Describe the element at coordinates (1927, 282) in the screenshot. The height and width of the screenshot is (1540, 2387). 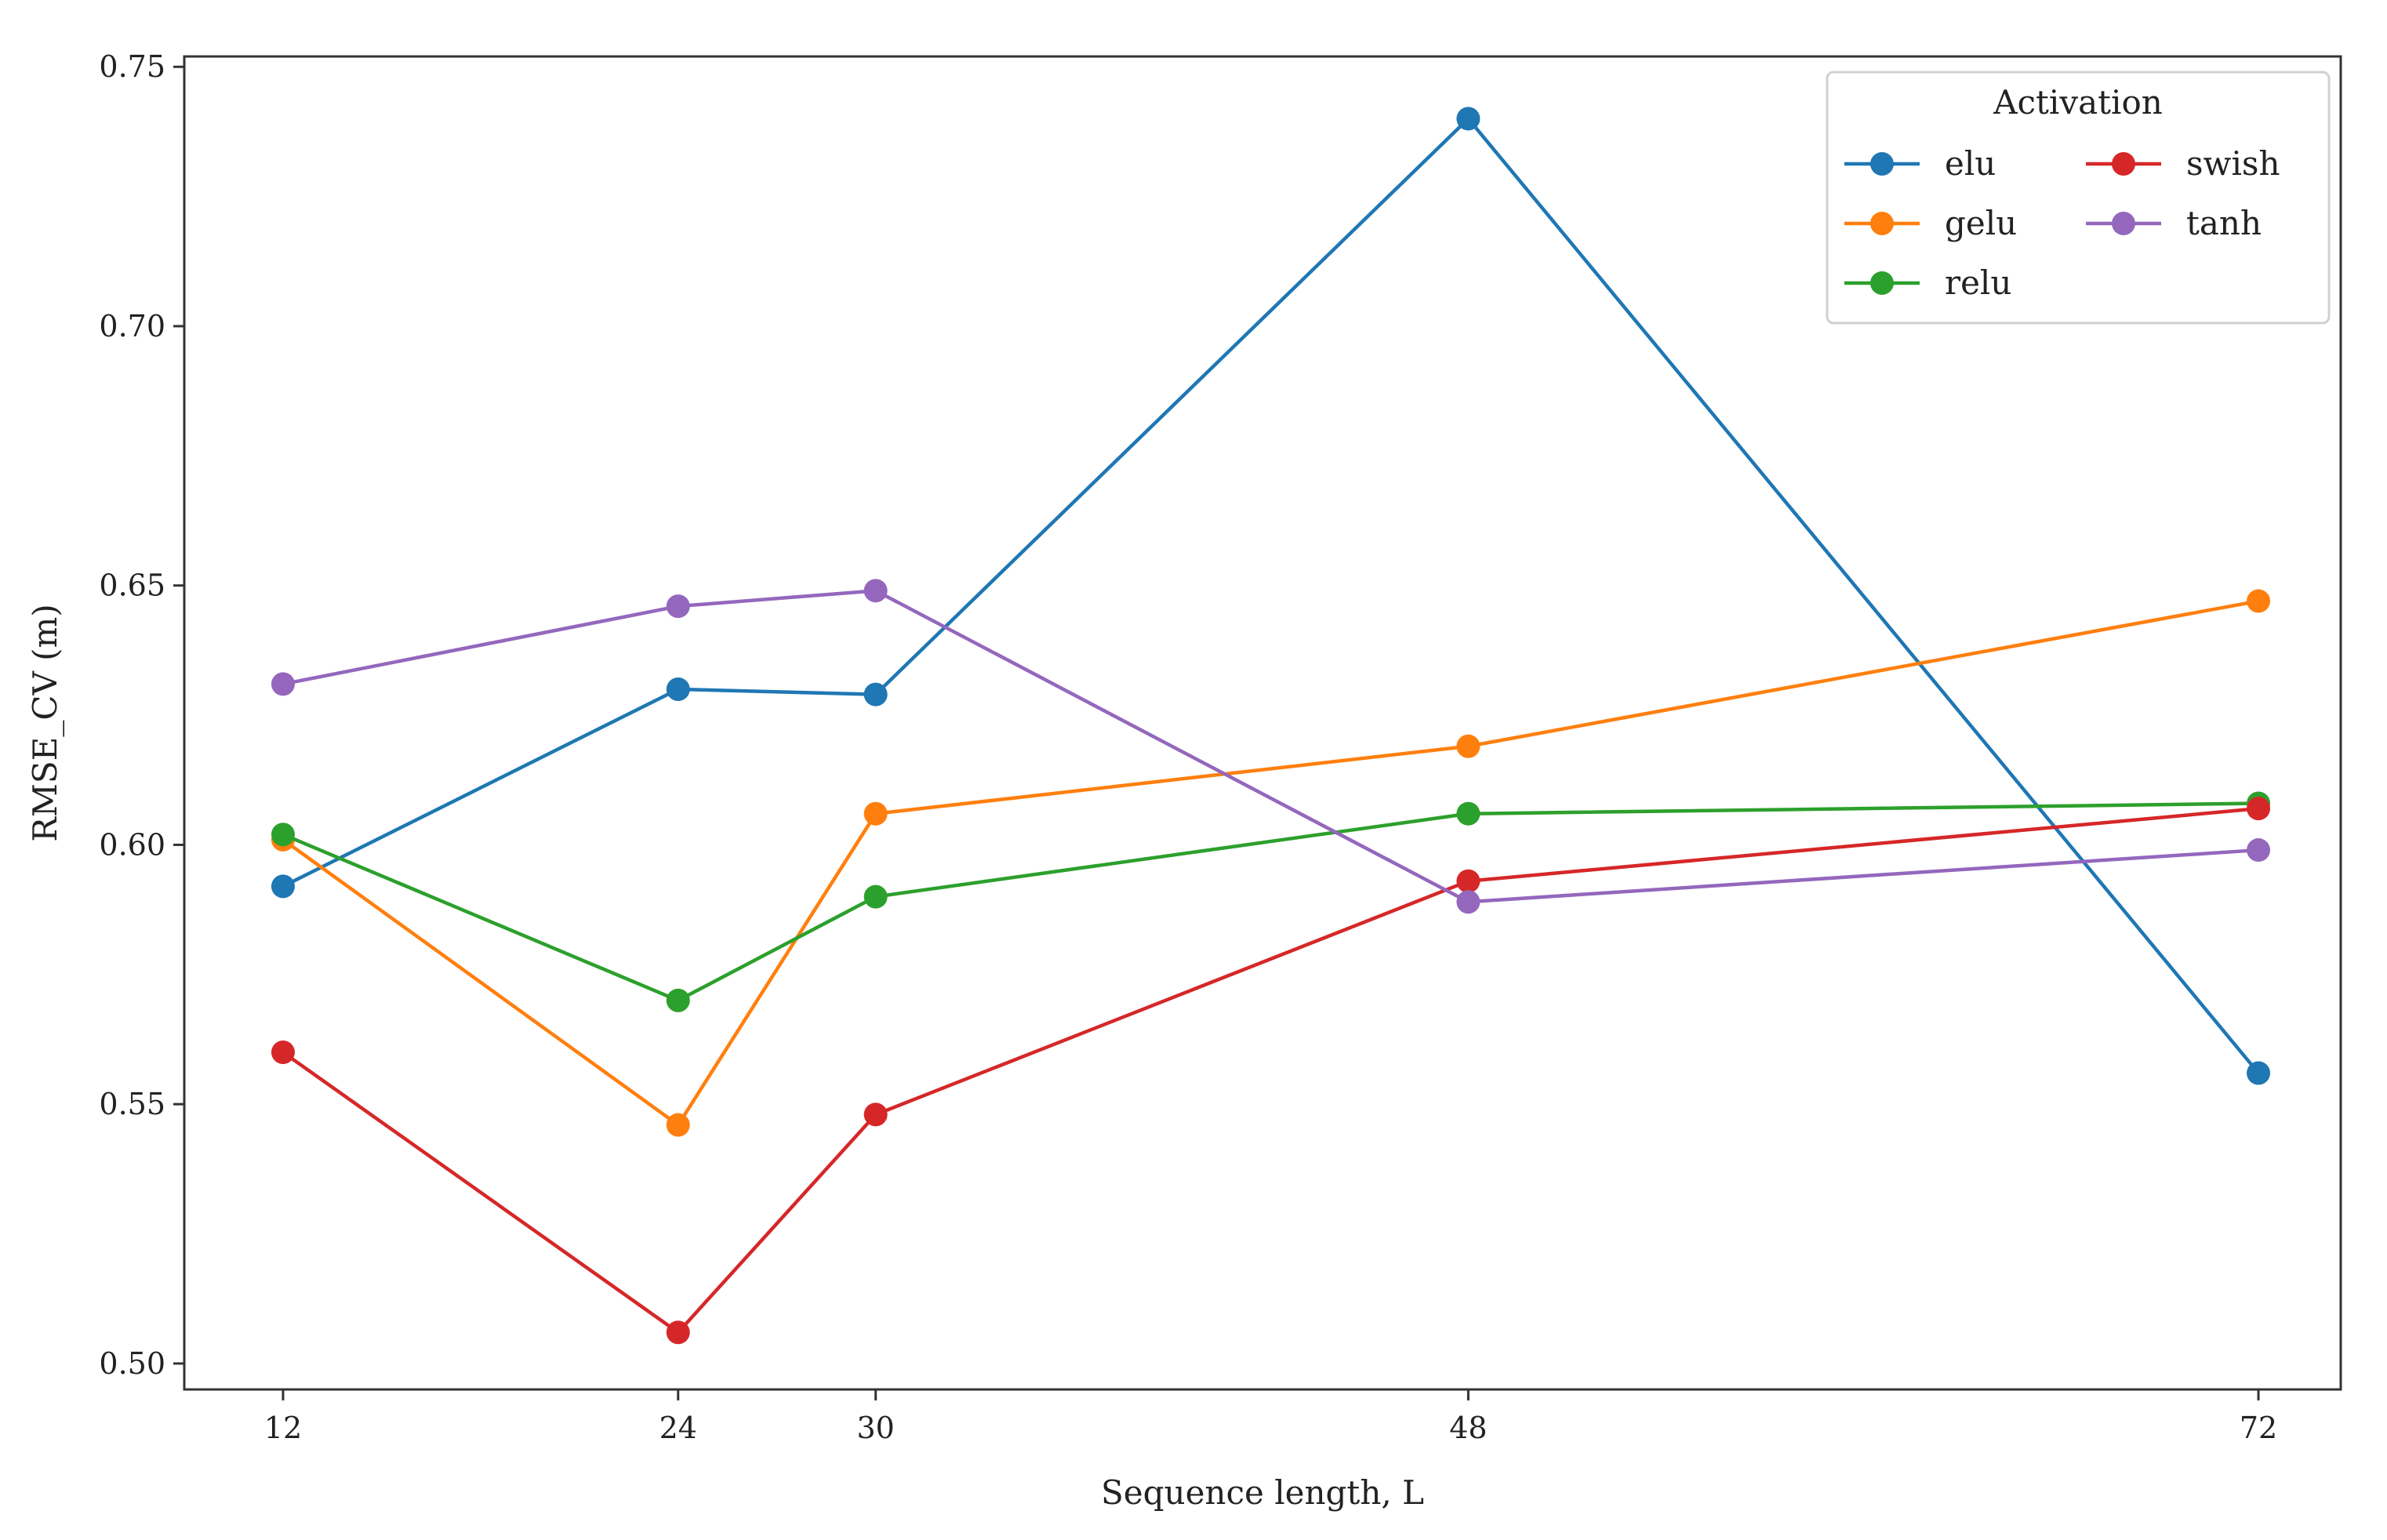
I see `legend-item-relu: relu` at that location.